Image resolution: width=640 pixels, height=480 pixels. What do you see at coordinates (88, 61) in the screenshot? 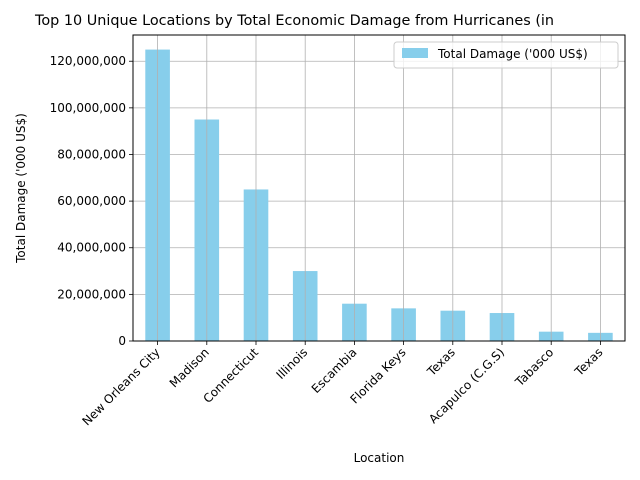
I see `y-tick-label: 120,000,000` at bounding box center [88, 61].